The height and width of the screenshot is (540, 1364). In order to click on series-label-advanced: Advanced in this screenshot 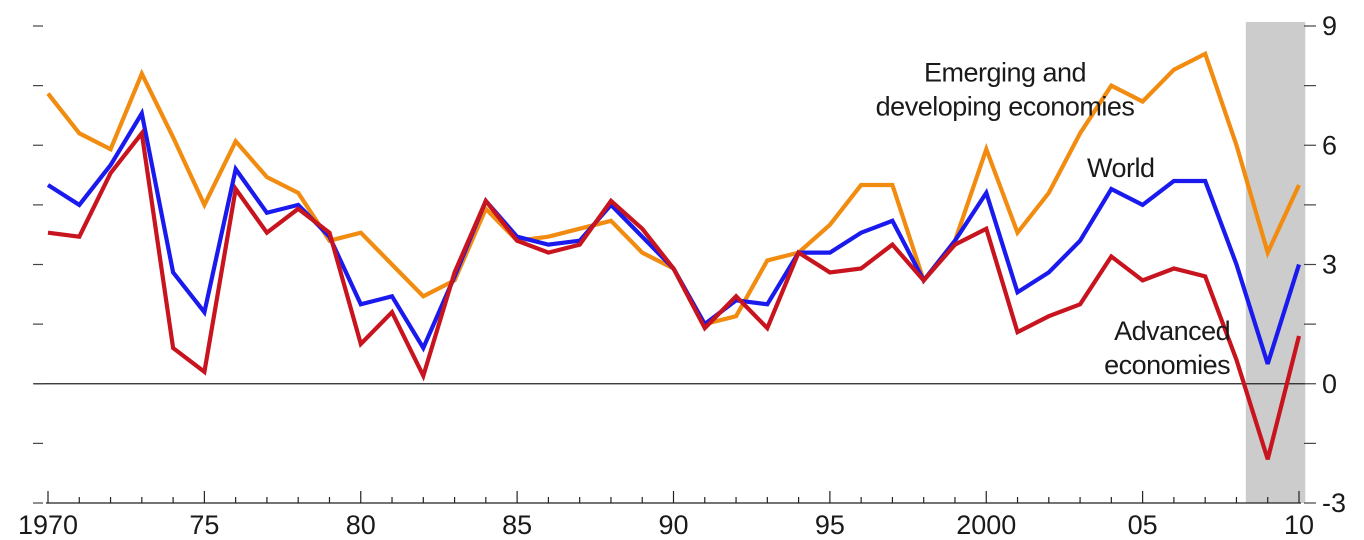, I will do `click(1172, 331)`.